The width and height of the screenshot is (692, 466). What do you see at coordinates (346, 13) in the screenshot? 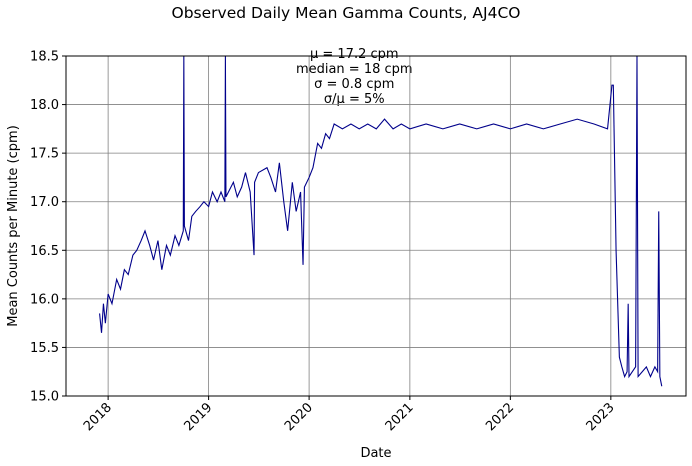
I see `chart-title: Observed Daily Mean Gamma Counts, AJ4CO` at bounding box center [346, 13].